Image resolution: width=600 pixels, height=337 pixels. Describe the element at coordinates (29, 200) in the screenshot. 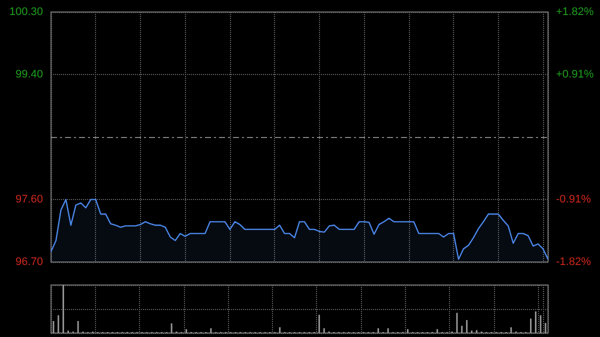

I see `y-tick-label: 97.60` at that location.